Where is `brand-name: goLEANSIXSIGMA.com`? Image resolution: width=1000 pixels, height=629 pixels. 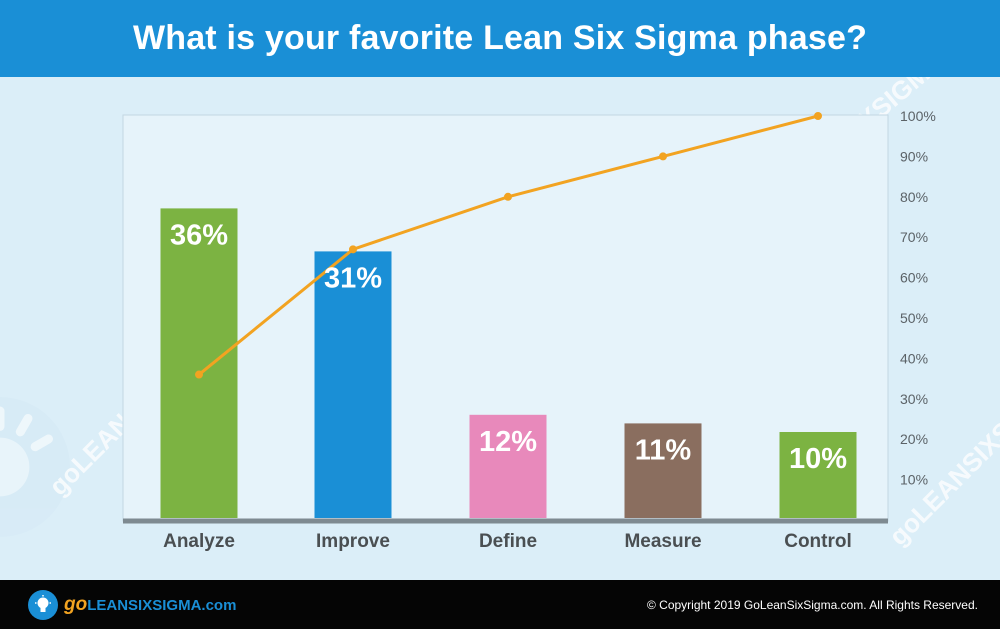
brand-name: goLEANSIXSIGMA.com is located at coordinates (150, 605).